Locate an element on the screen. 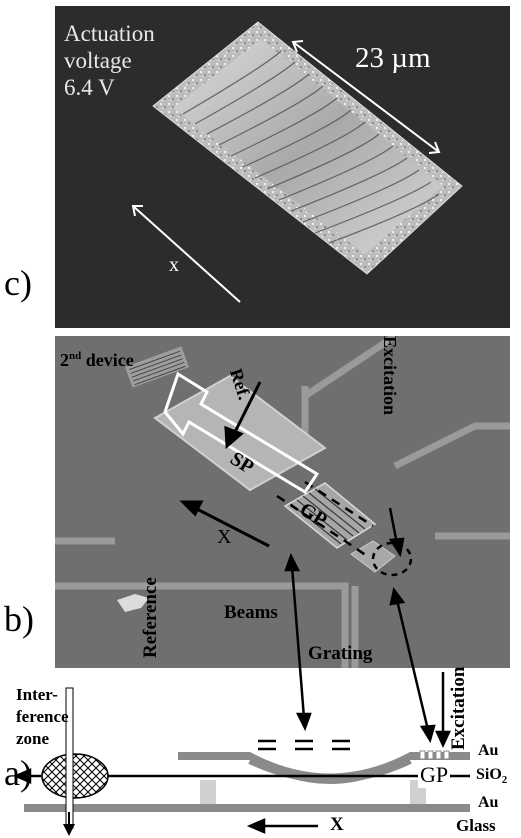 The height and width of the screenshot is (838, 521). excitation-arrow-a is located at coordinates (443, 710).